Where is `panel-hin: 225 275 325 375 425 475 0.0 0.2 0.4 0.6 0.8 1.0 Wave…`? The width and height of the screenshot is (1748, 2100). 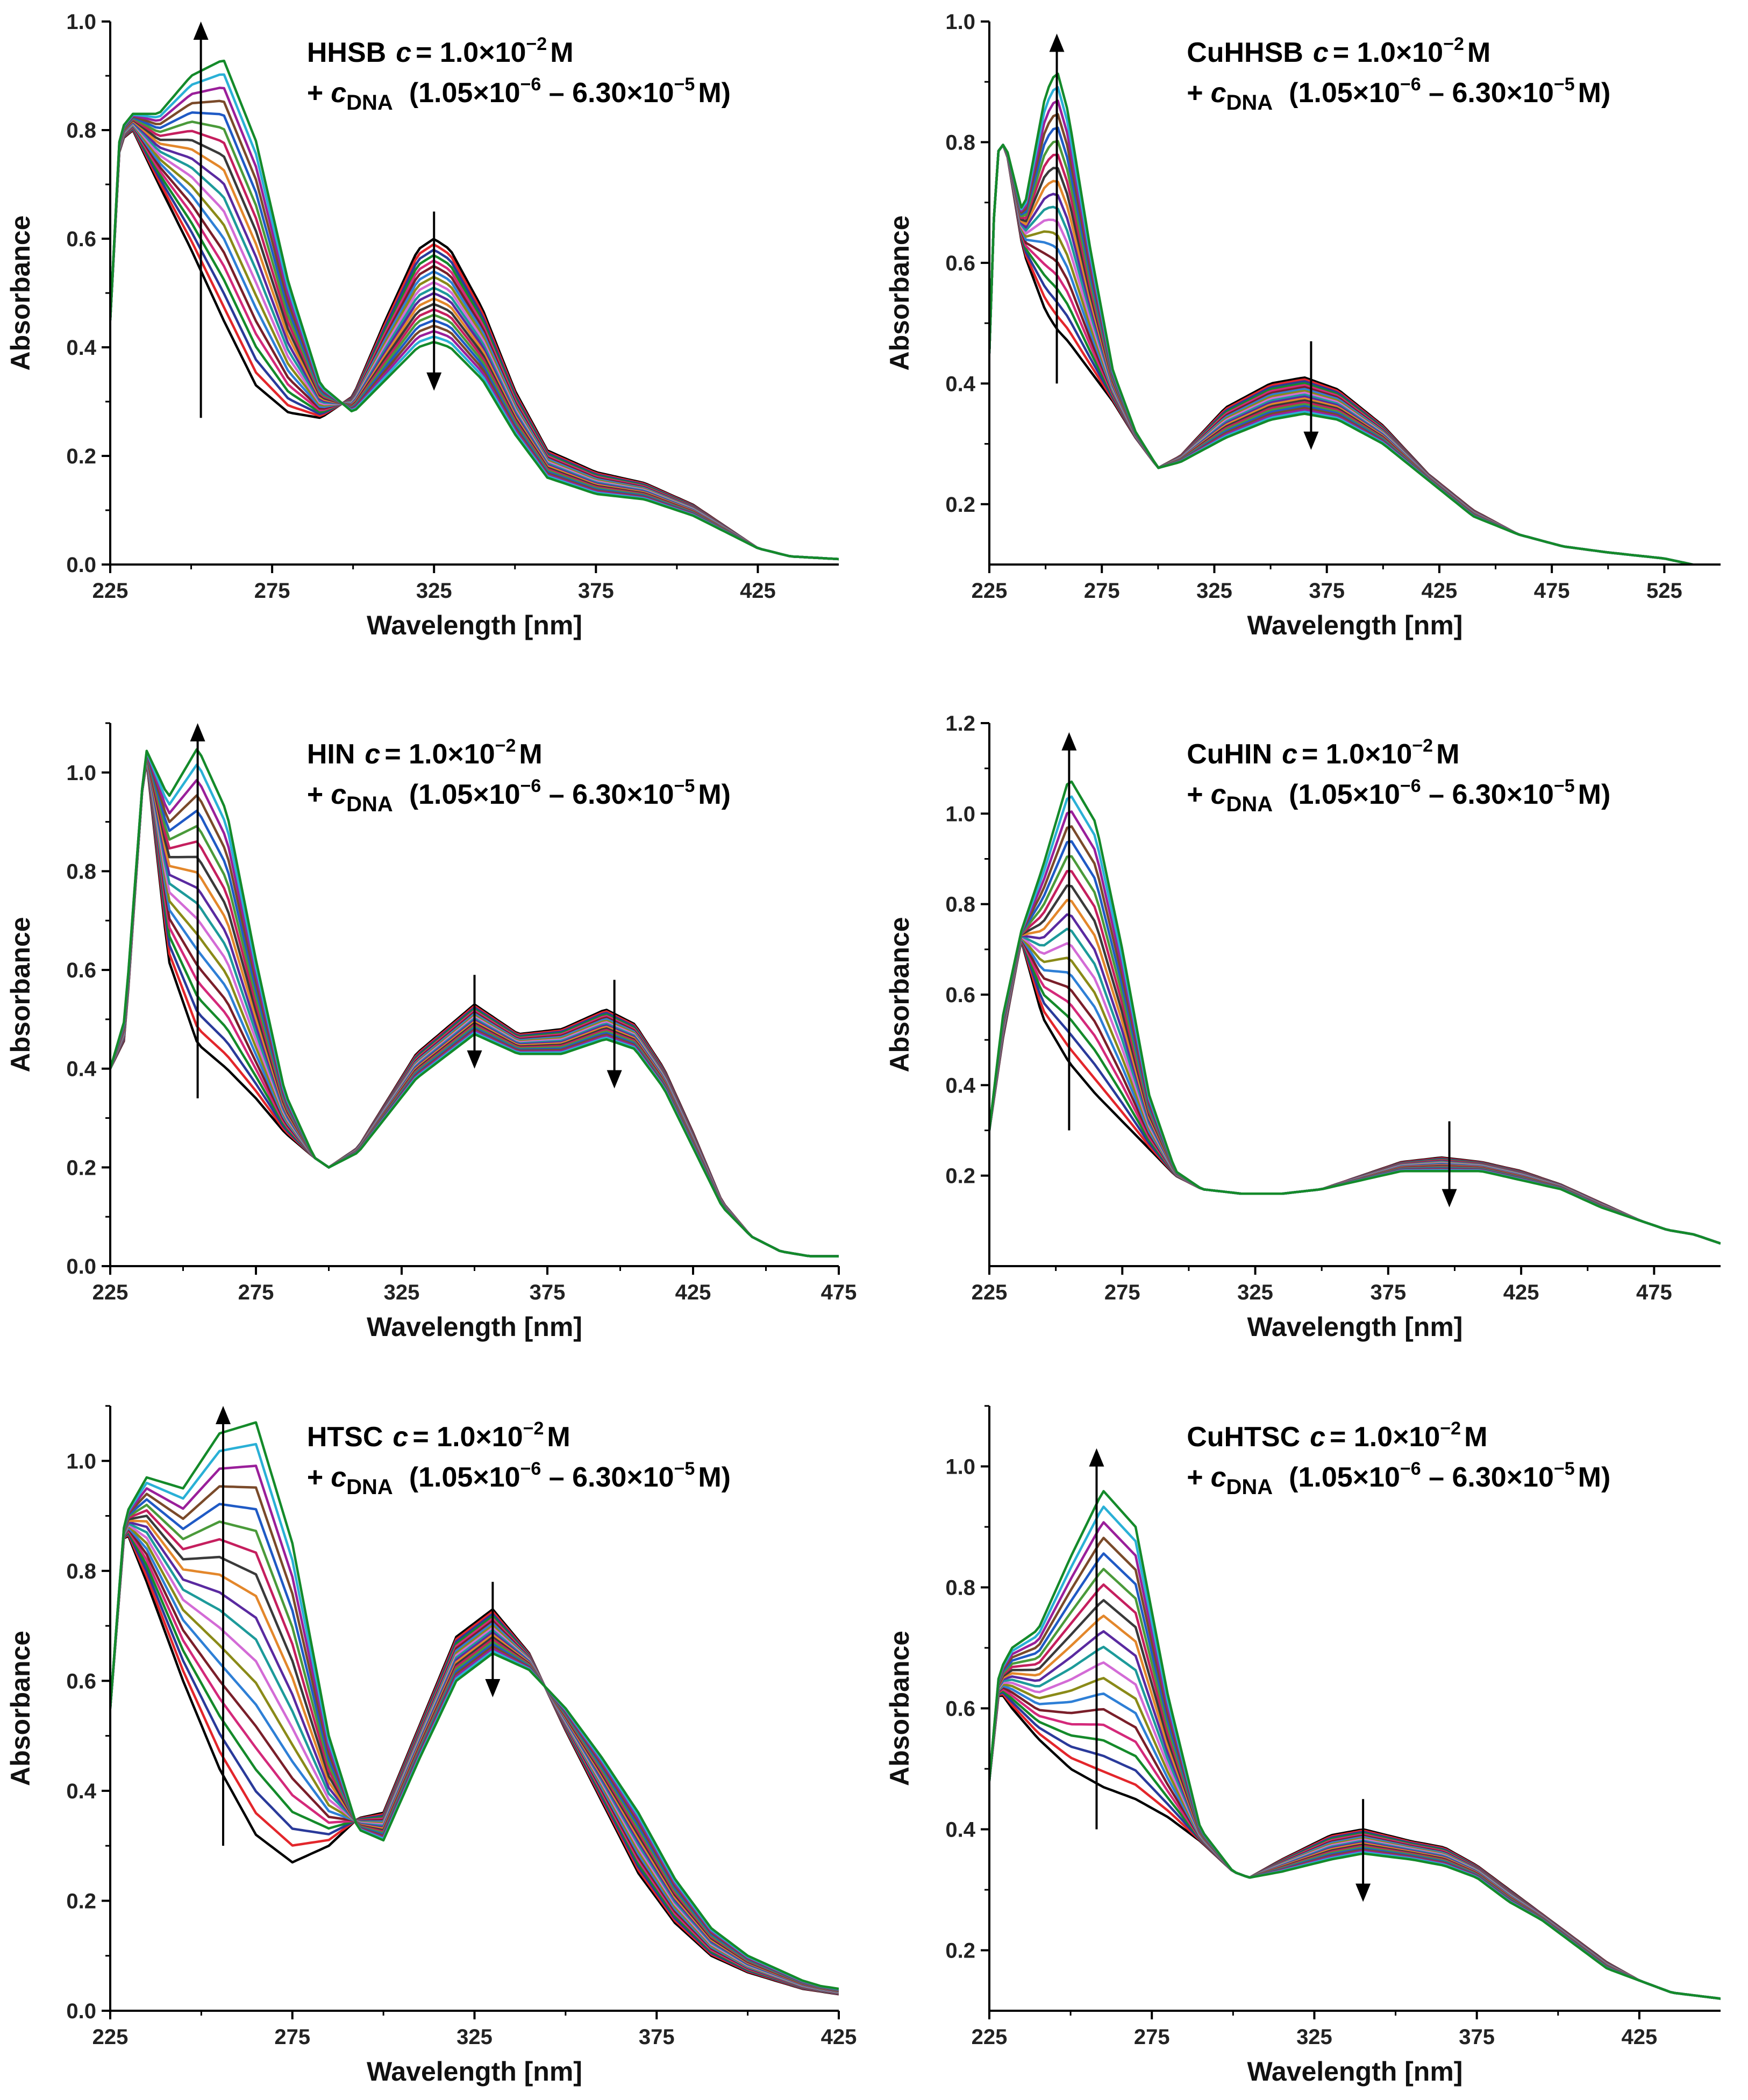
panel-hin: 225 275 325 375 425 475 0.0 0.2 0.4 0.6 0.8 1.0 Wave… is located at coordinates (431, 1032).